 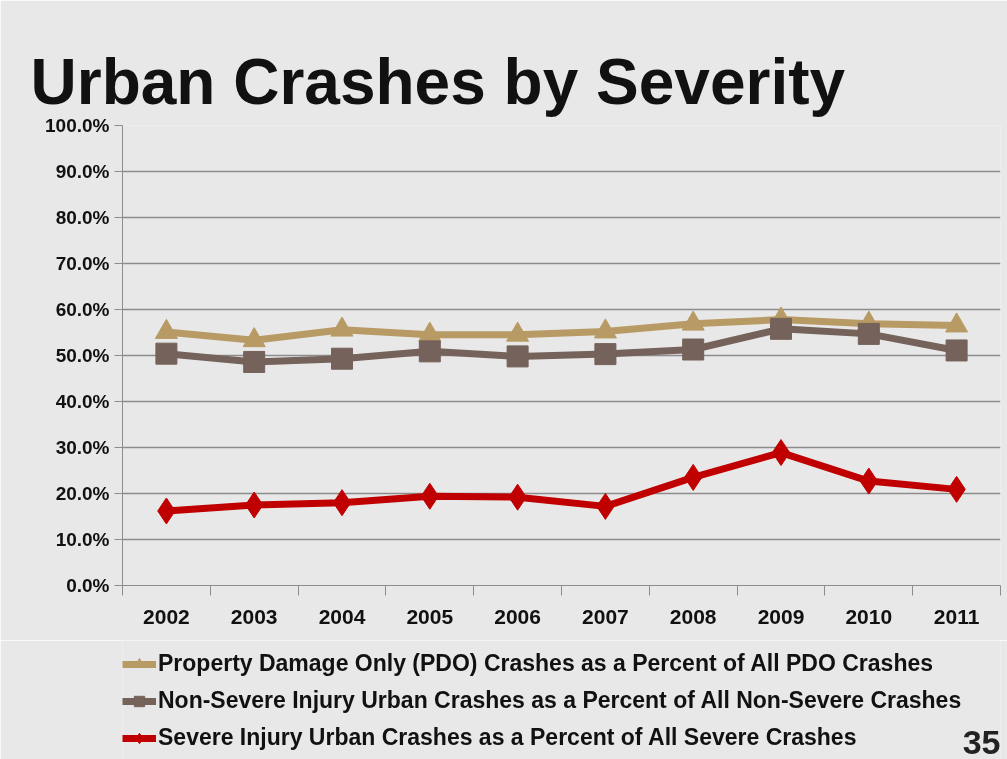 I want to click on x-tick-label: 2010, so click(x=869, y=616).